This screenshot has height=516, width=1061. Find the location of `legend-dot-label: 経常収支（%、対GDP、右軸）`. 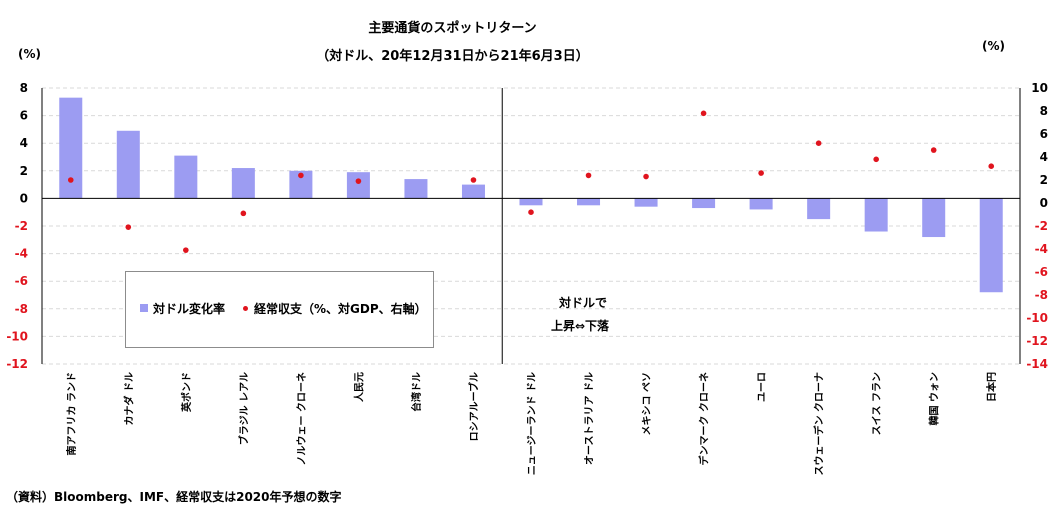

legend-dot-label: 経常収支（%、対GDP、右軸） is located at coordinates (340, 309).